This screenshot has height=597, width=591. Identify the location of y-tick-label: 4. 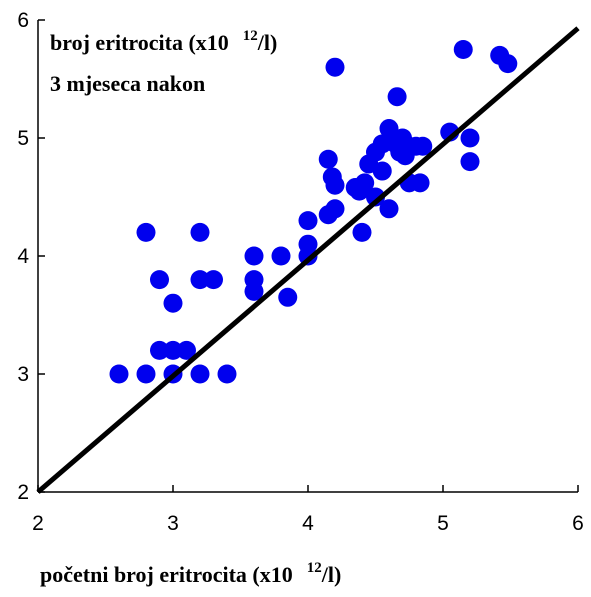
(23, 256).